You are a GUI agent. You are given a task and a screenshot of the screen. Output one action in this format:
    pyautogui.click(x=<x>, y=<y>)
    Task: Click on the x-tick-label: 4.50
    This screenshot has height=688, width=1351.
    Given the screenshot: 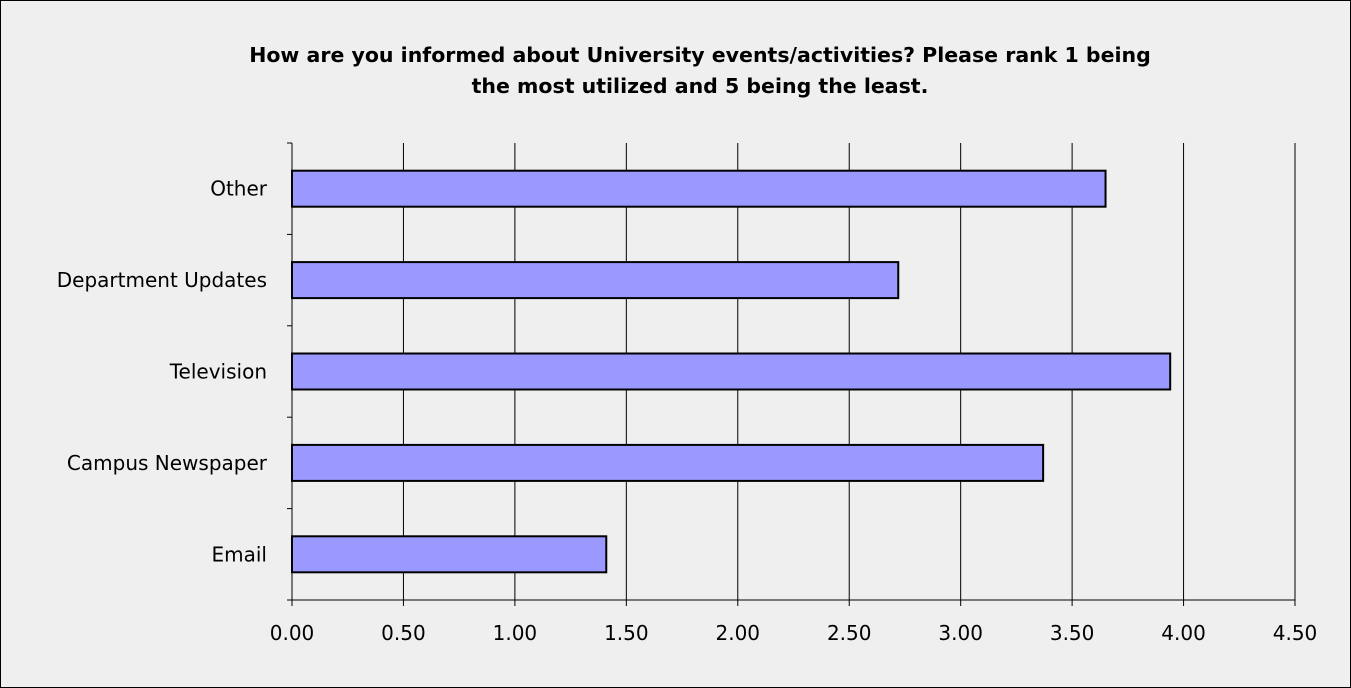 What is the action you would take?
    pyautogui.click(x=1295, y=633)
    